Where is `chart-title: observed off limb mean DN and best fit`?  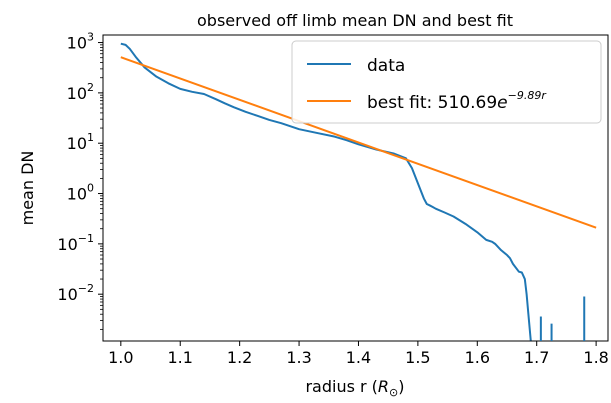
chart-title: observed off limb mean DN and best fit is located at coordinates (355, 20).